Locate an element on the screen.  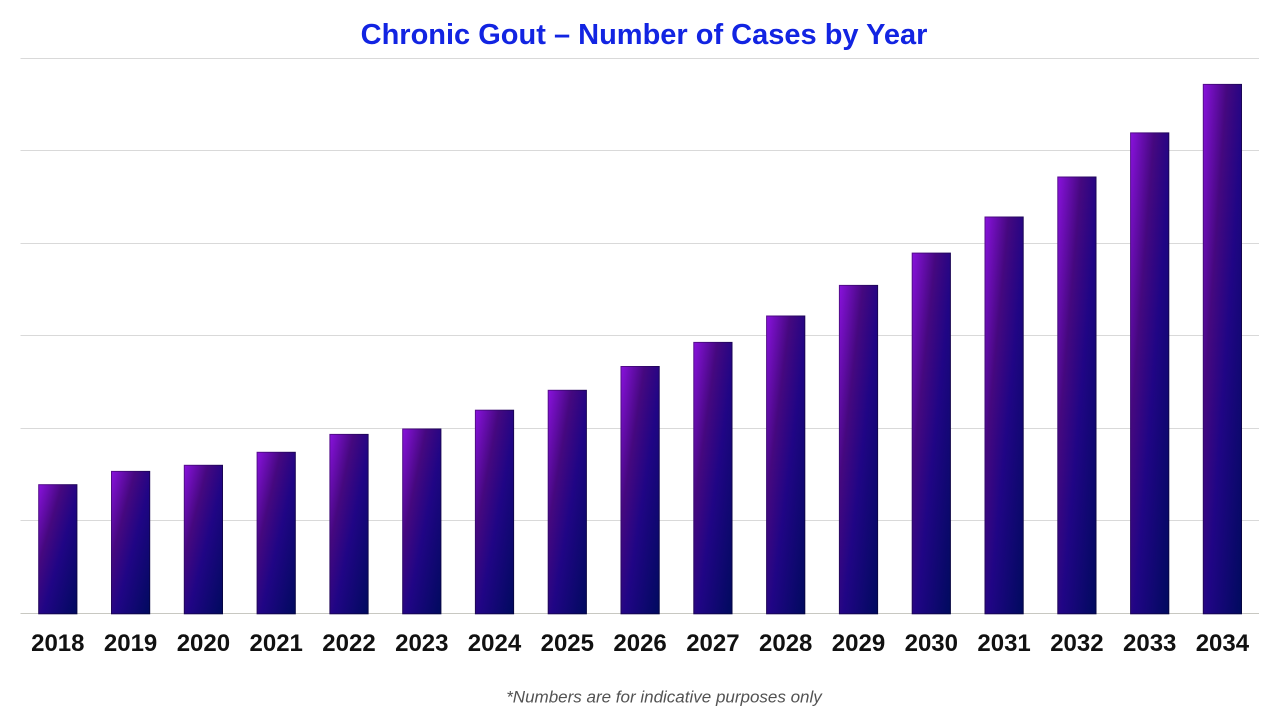
svg-text: 2033 is located at coordinates (1149, 643).